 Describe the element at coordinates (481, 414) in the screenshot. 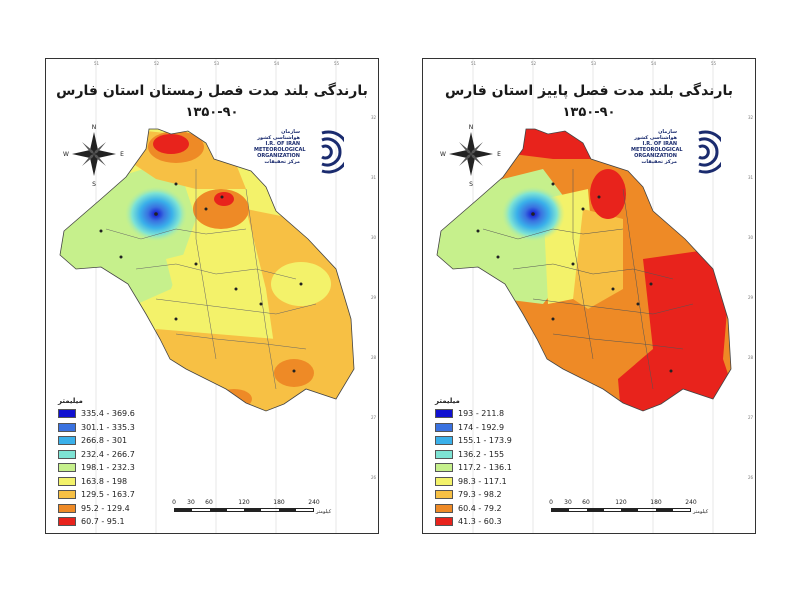

I see `legend-label: 193 - 211.8` at that location.